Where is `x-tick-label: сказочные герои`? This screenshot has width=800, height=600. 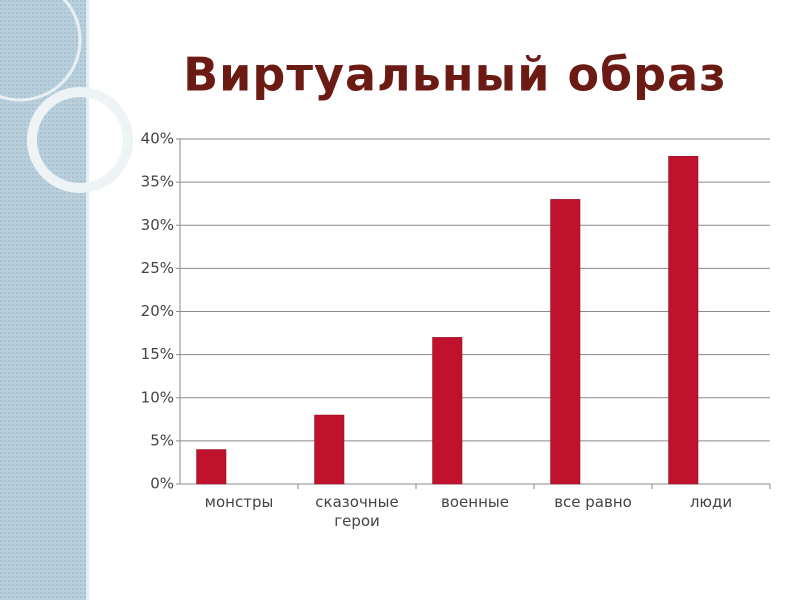 x-tick-label: сказочные герои is located at coordinates (357, 511).